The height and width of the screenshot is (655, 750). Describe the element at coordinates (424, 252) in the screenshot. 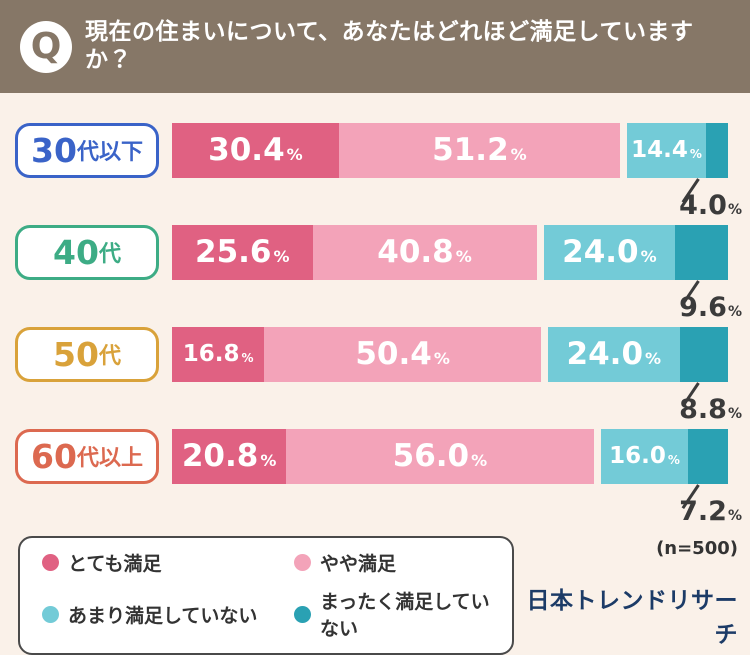

I see `bar-segment-やや満足: 40.8%` at that location.